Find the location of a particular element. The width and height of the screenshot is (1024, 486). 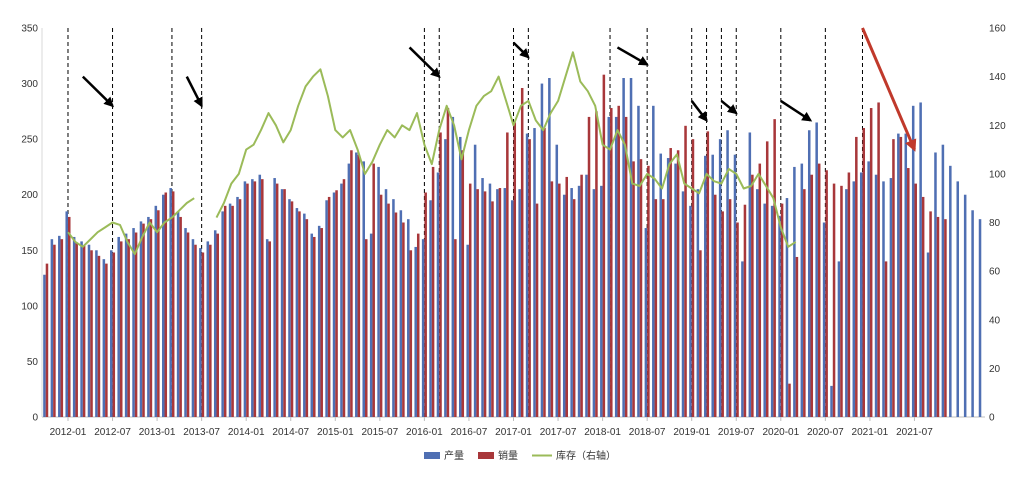

y-left-tick-label: 100 is located at coordinates (29, 306).